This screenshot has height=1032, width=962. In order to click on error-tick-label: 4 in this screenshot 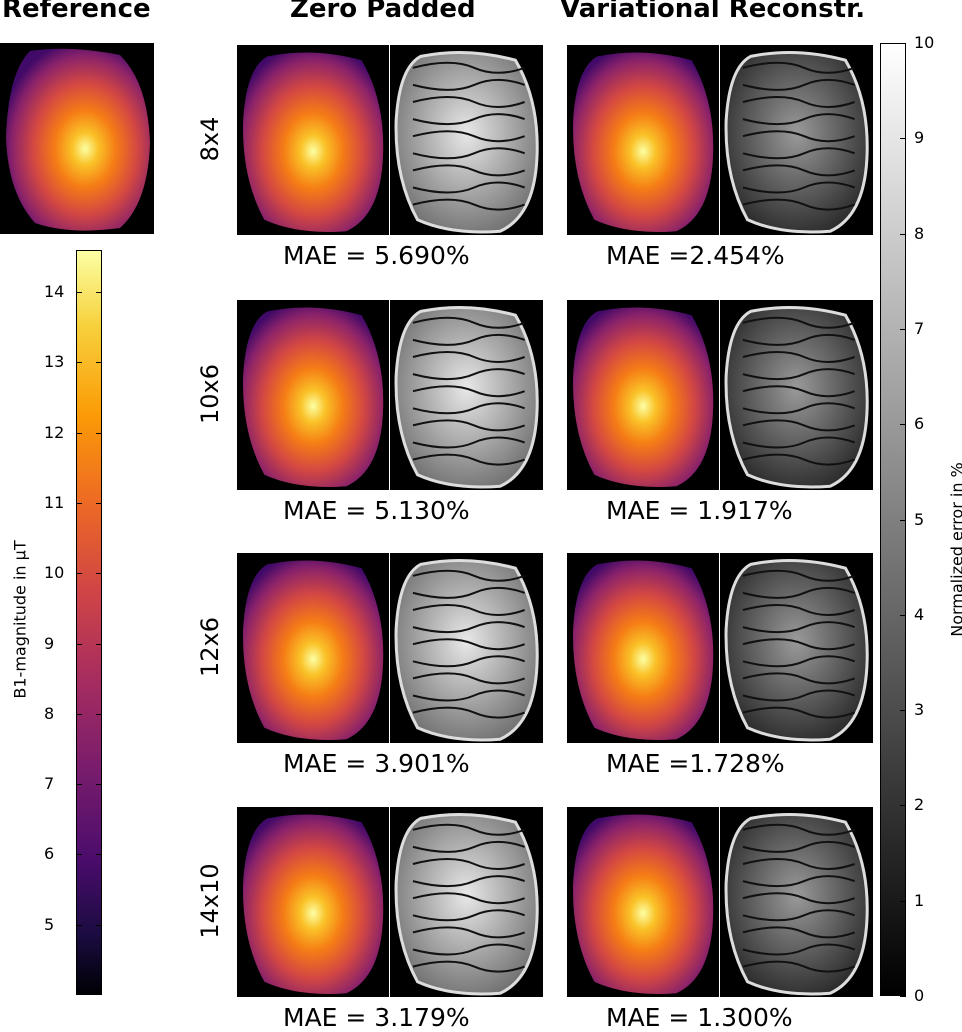, I will do `click(919, 614)`.